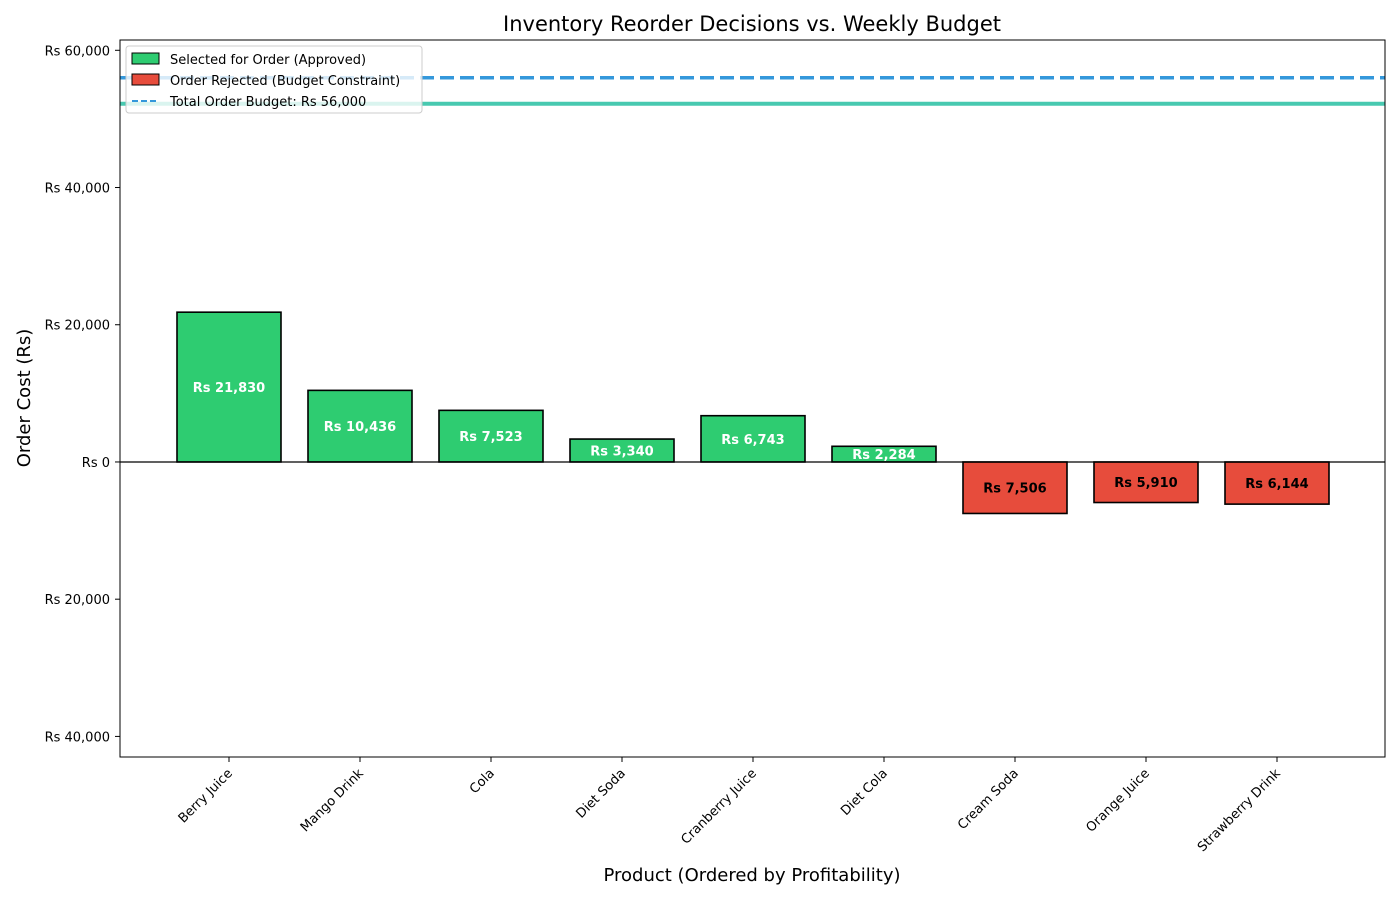 This screenshot has height=900, width=1400. What do you see at coordinates (600, 793) in the screenshot?
I see `x-tick-label: Diet Soda` at bounding box center [600, 793].